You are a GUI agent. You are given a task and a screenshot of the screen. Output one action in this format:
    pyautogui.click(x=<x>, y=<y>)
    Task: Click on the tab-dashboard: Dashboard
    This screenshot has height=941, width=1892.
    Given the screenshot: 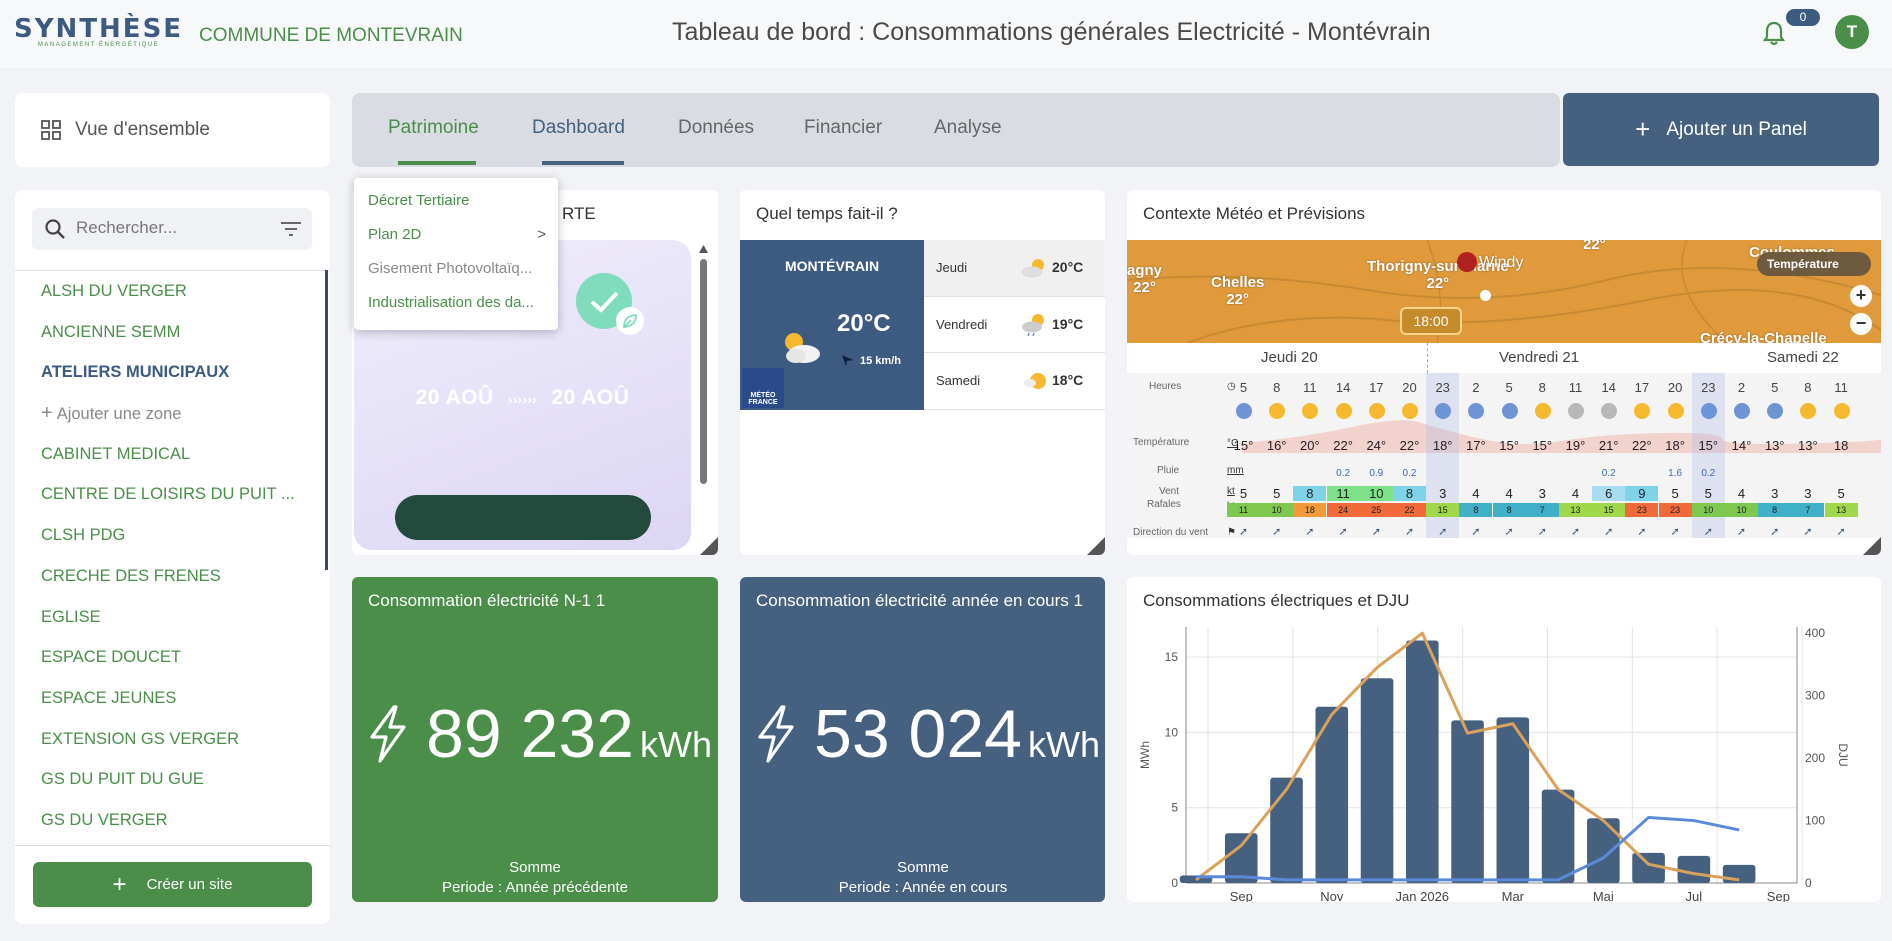 What is the action you would take?
    pyautogui.click(x=578, y=127)
    